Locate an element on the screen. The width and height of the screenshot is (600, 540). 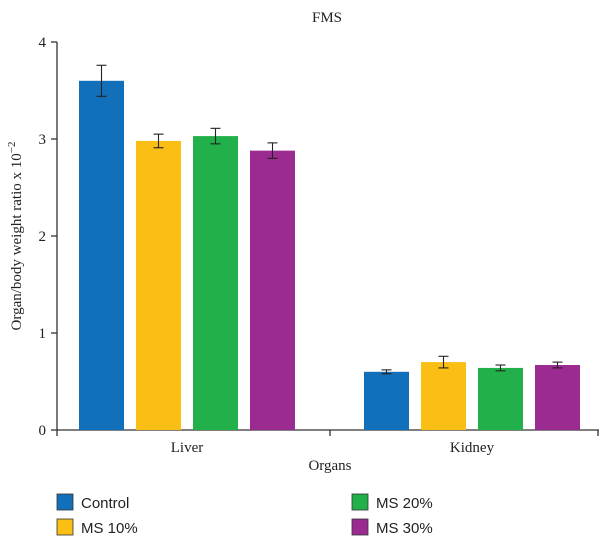
legend-label: MS 20% is located at coordinates (404, 503).